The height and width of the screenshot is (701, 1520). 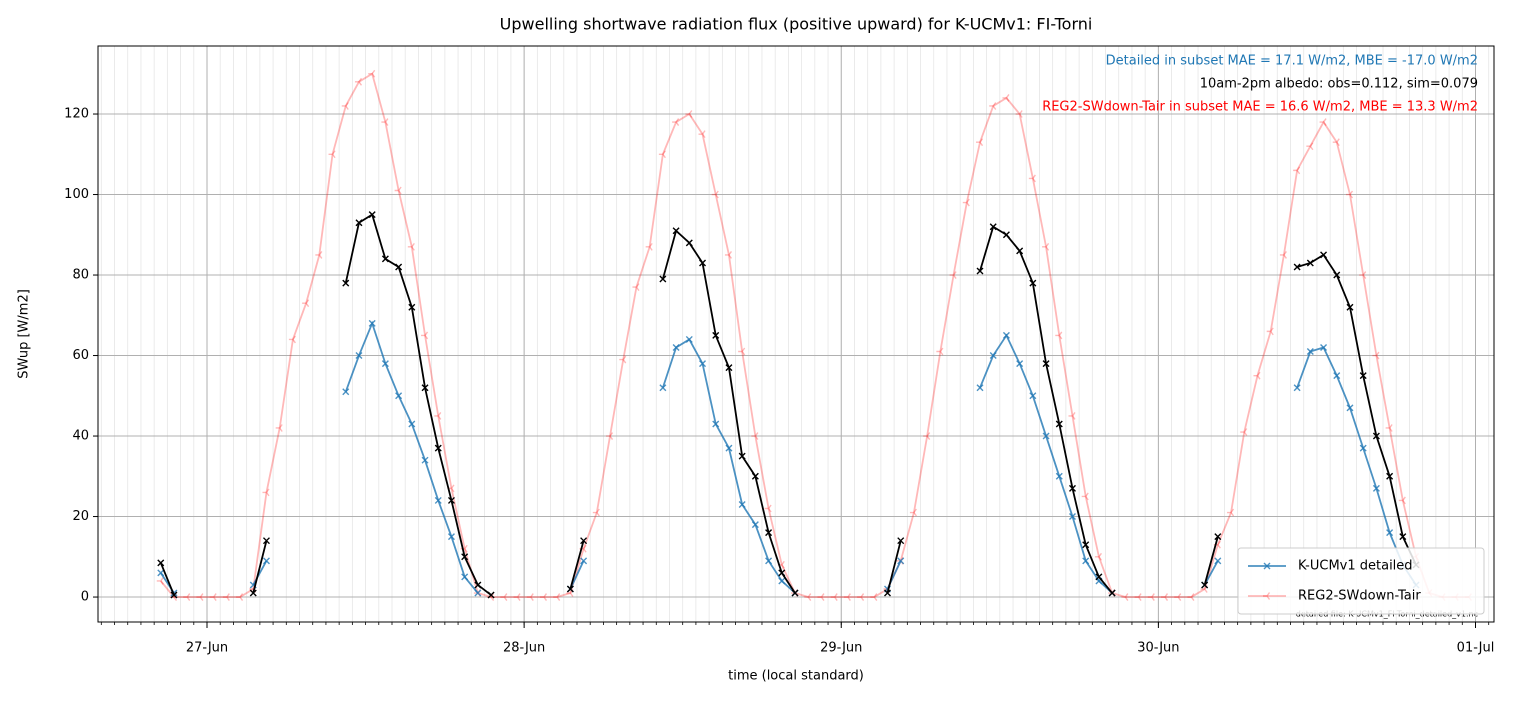 I want to click on legend-label: K-UCMv1 detailed, so click(x=1355, y=566).